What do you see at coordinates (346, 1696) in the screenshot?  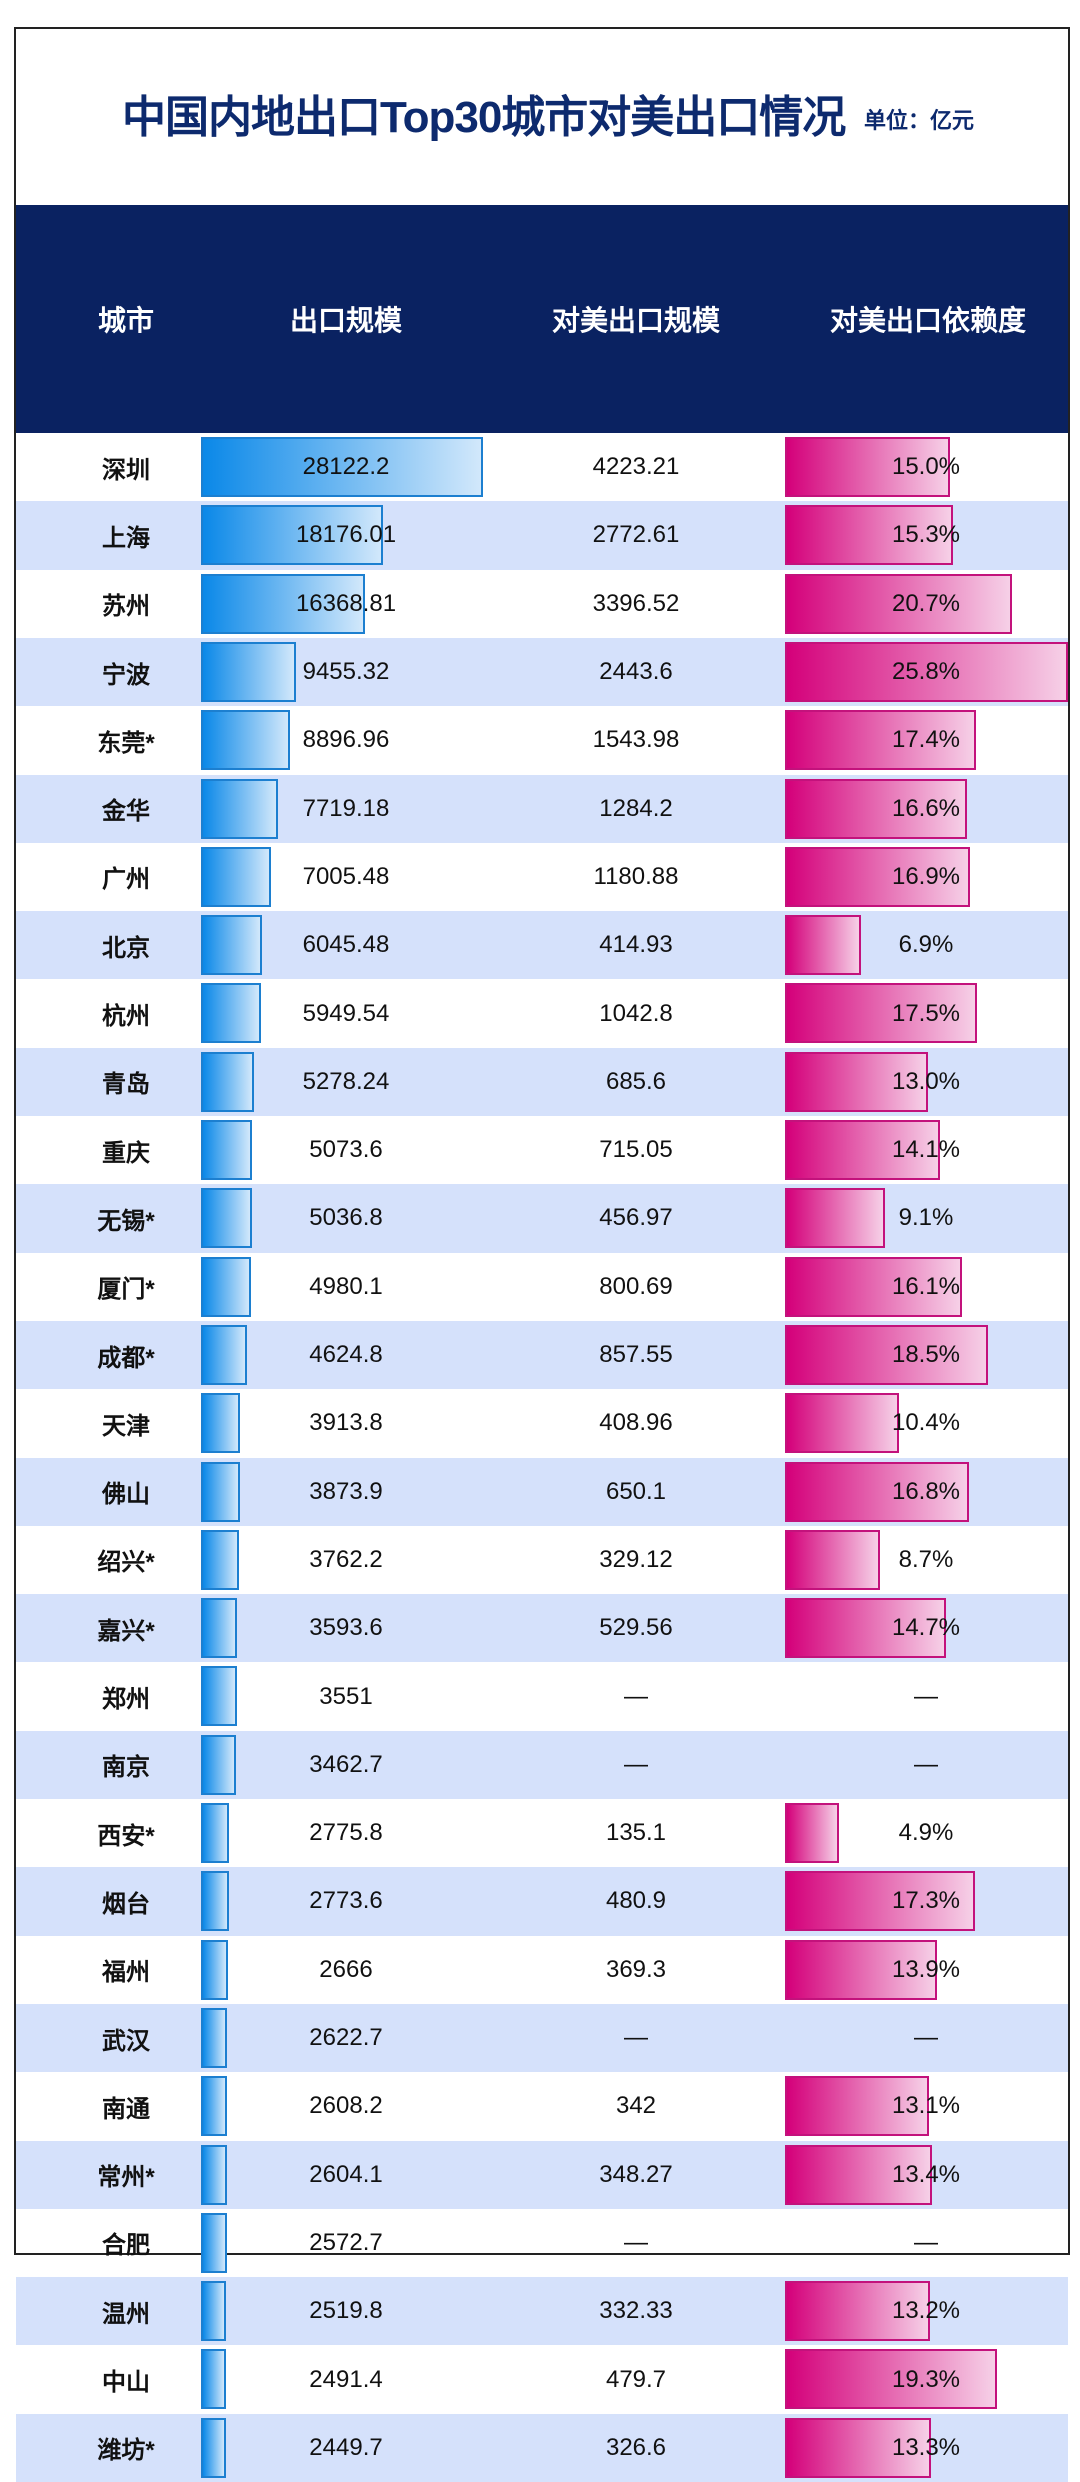 I see `export-value: 3551` at bounding box center [346, 1696].